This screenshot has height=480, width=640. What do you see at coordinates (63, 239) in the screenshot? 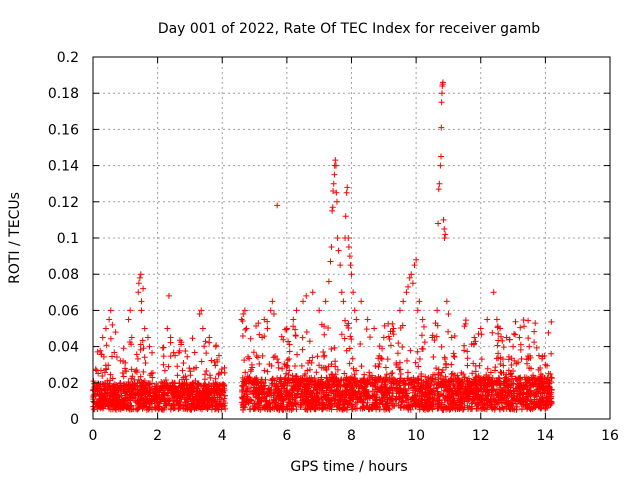
I see `y-tick-labels: 0 0.02 0.04 0.06 0.08 0.1 0.12 0.14 0.16 0.18 0.2` at bounding box center [63, 239].